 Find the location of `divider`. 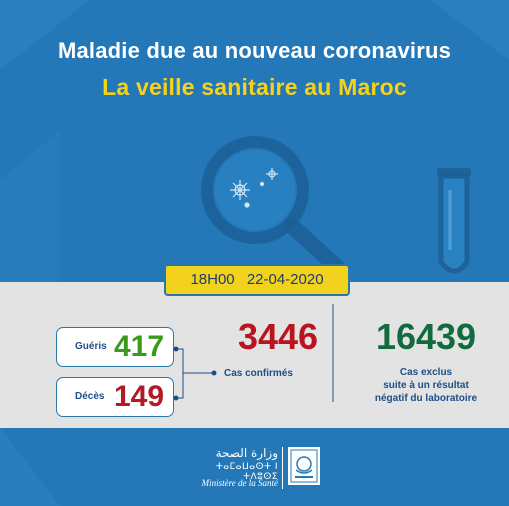

divider is located at coordinates (333, 353).